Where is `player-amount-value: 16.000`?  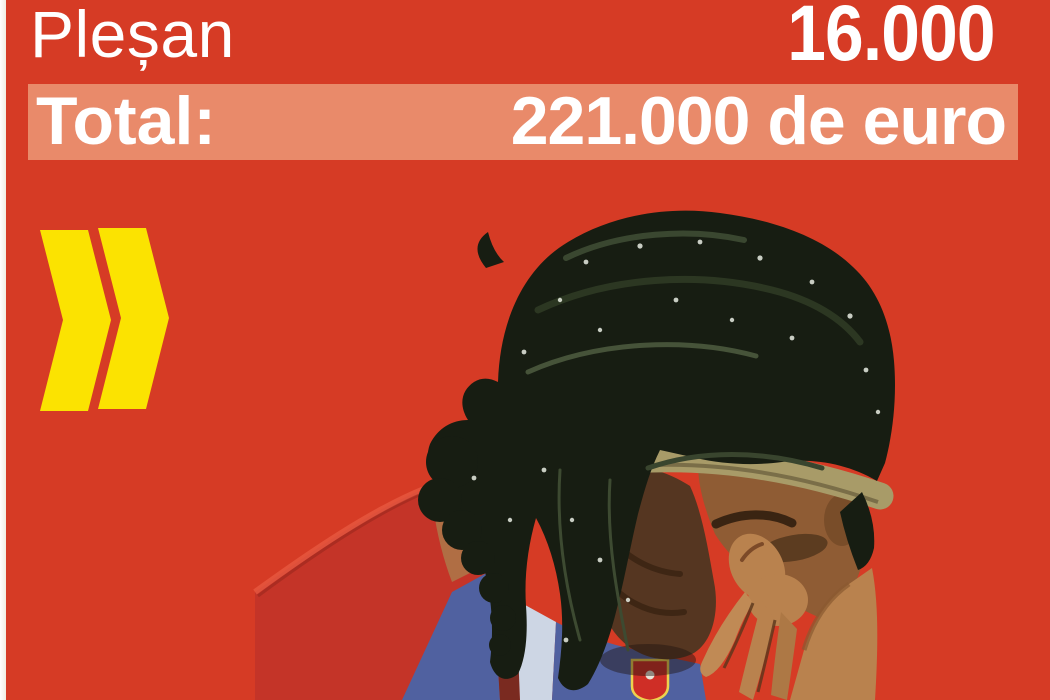 player-amount-value: 16.000 is located at coordinates (891, 38).